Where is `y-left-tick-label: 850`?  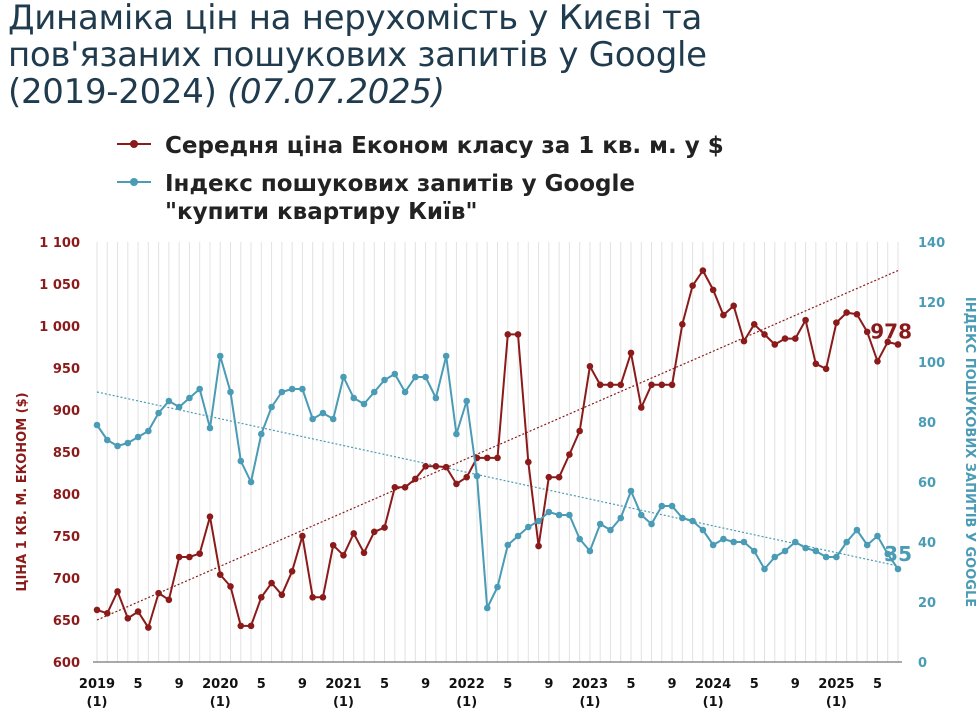
y-left-tick-label: 850 is located at coordinates (66, 453).